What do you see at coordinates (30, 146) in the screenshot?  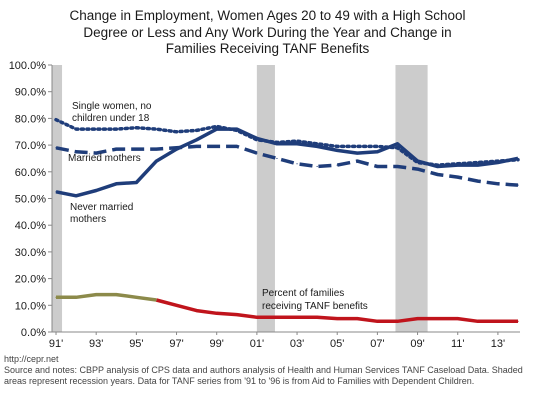 I see `y-tick-label: 70.0%` at bounding box center [30, 146].